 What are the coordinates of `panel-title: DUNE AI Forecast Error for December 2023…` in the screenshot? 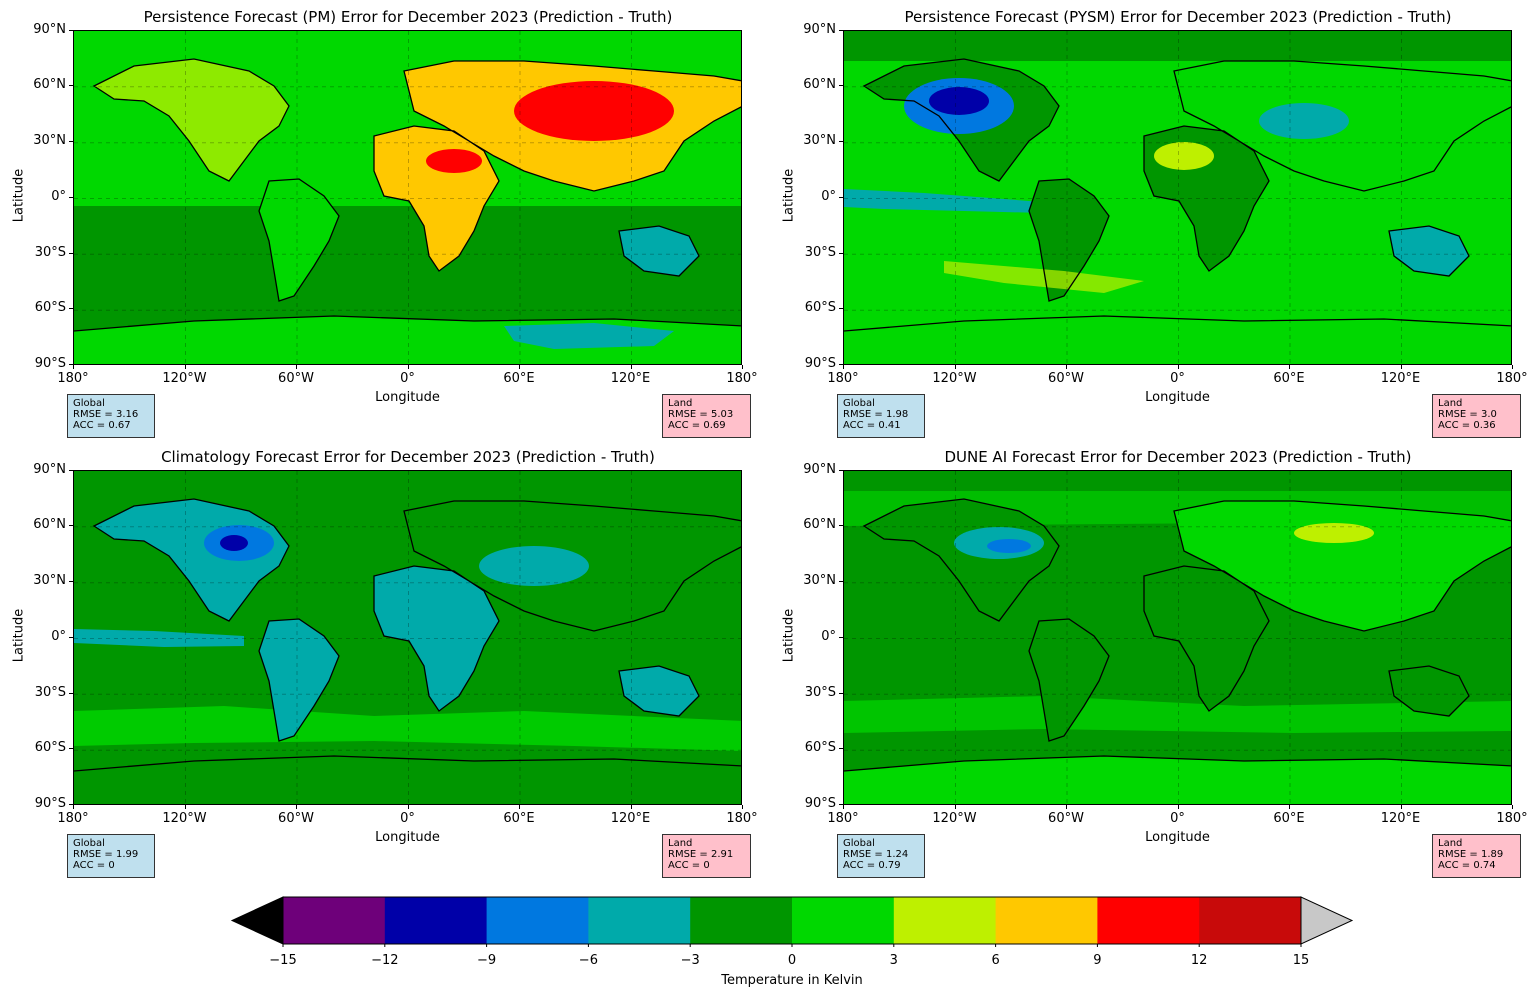 It's located at (1178, 457).